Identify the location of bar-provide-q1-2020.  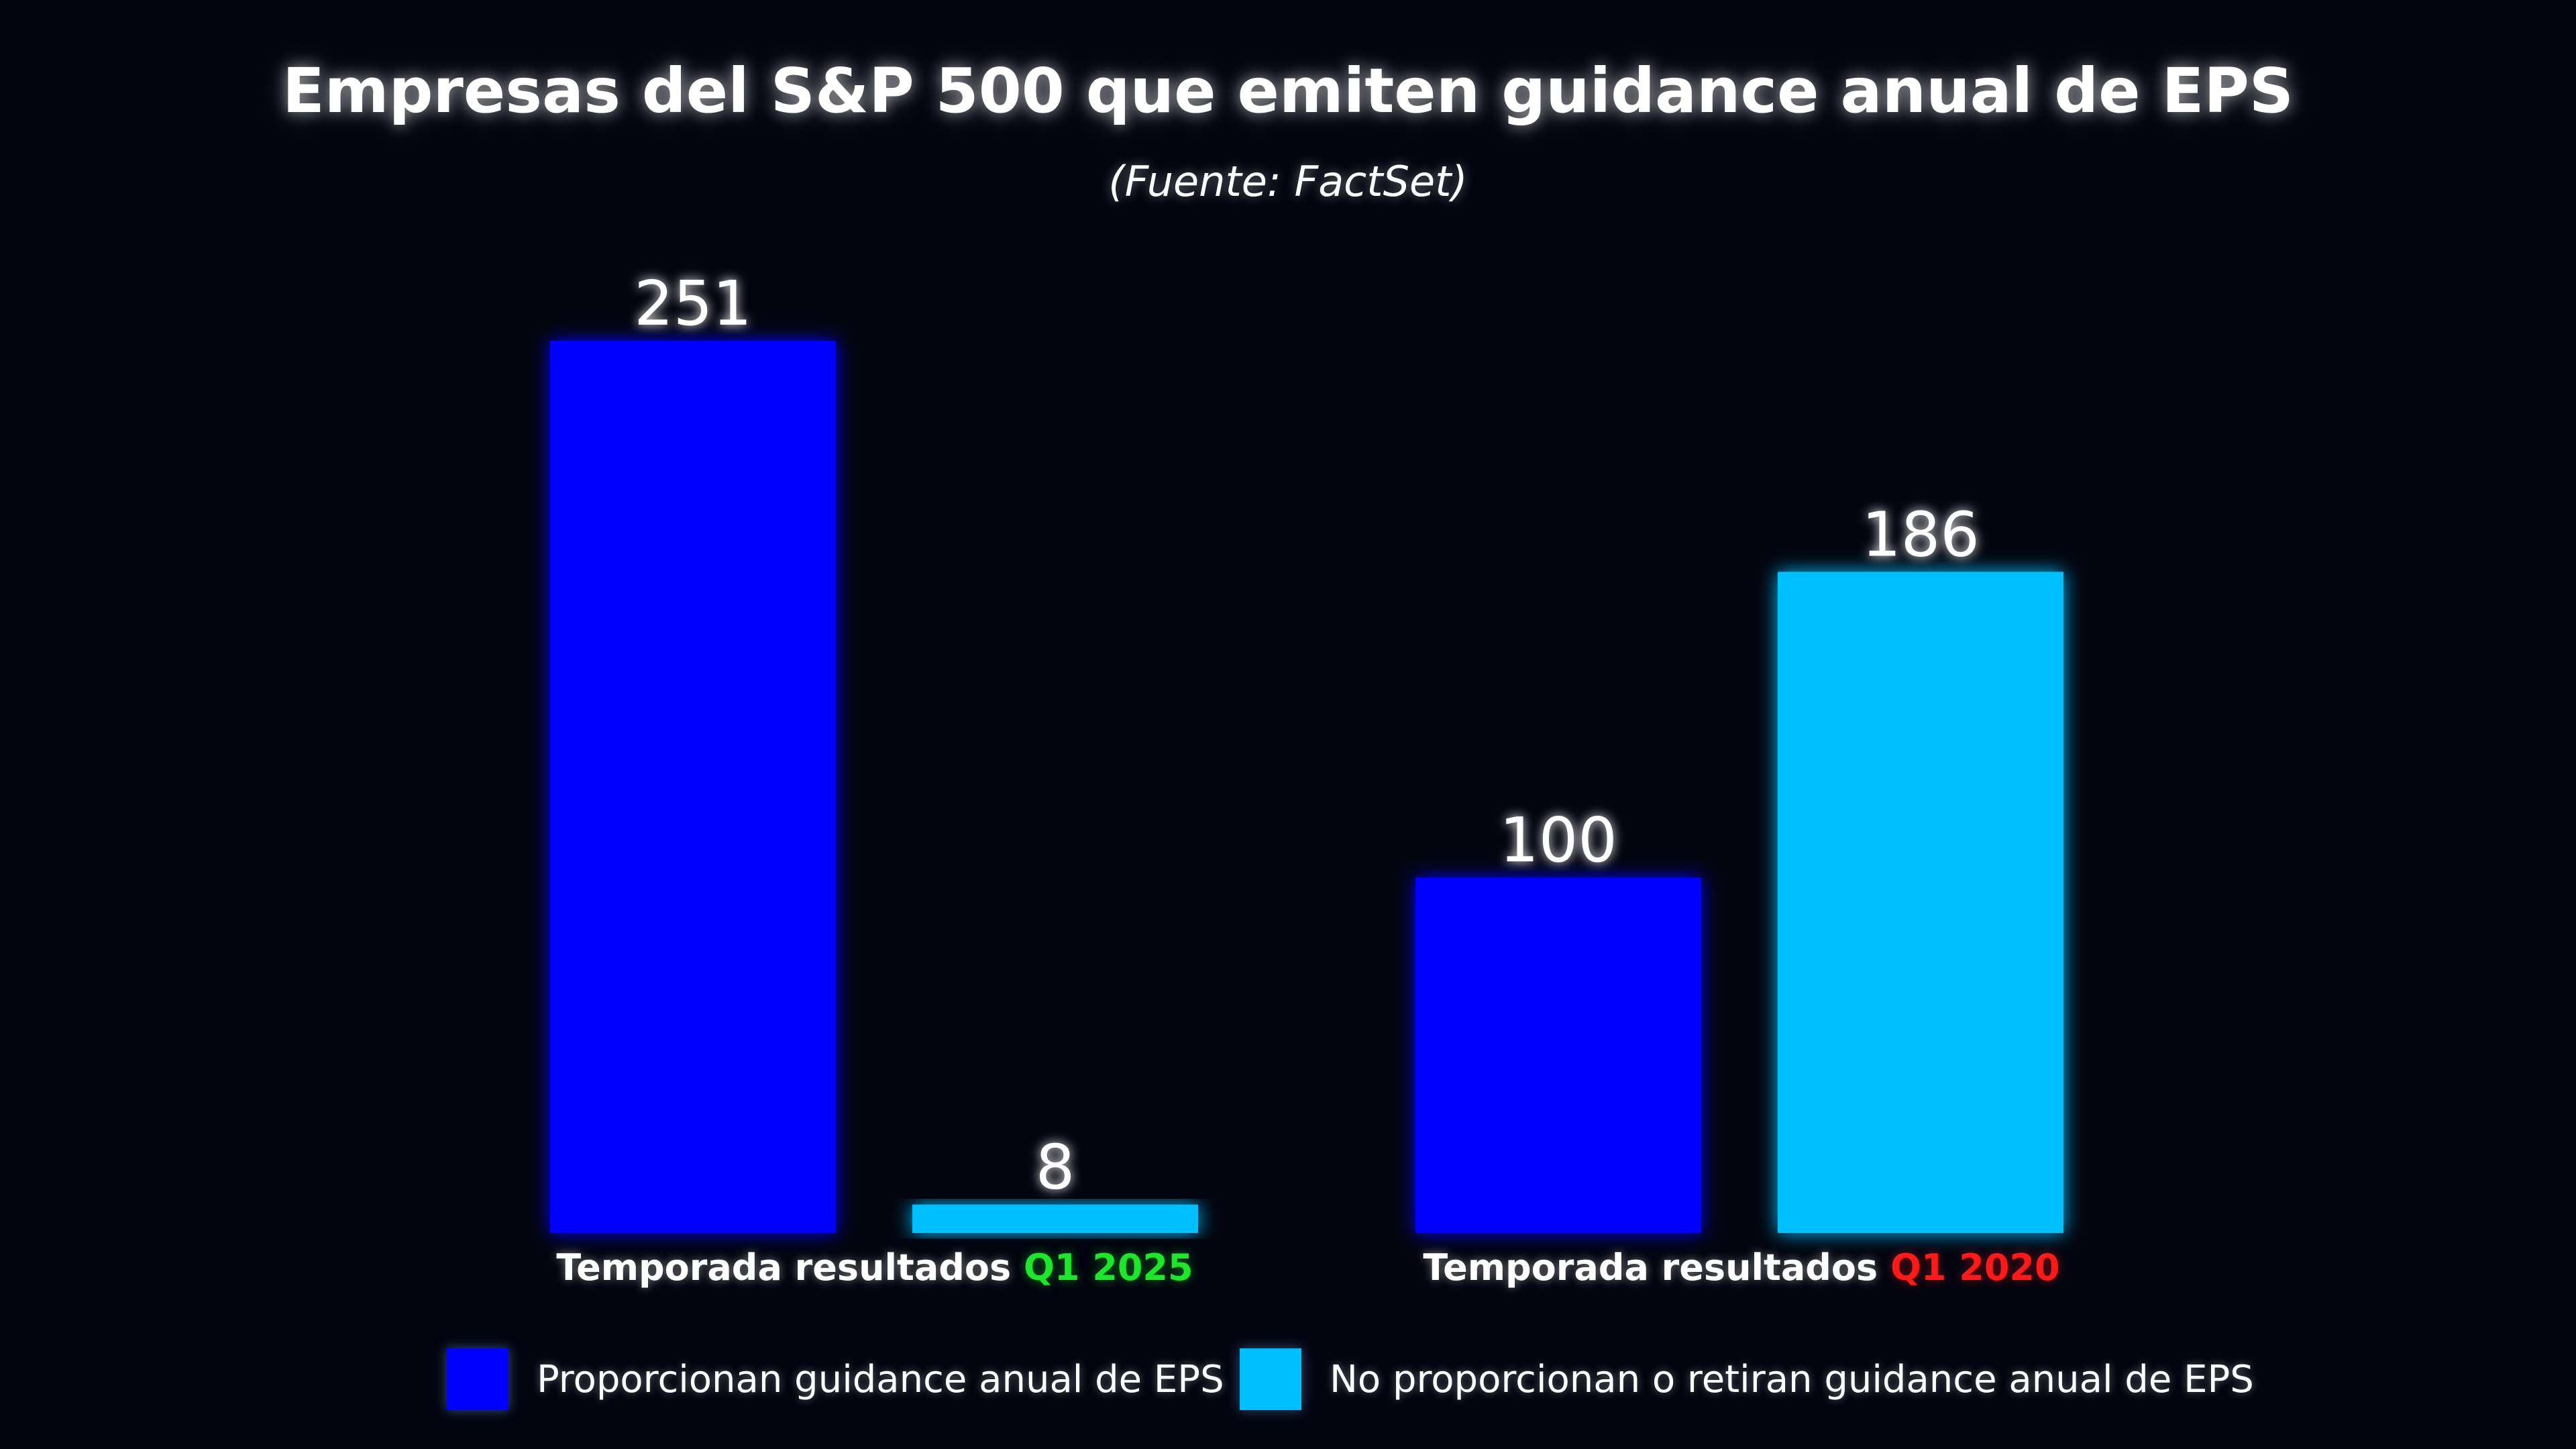
(1558, 1055).